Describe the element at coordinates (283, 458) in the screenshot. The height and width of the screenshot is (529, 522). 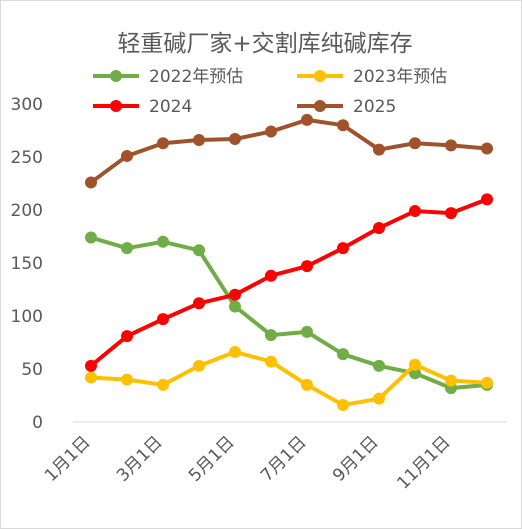
I see `x-tick-label: 7月1日` at that location.